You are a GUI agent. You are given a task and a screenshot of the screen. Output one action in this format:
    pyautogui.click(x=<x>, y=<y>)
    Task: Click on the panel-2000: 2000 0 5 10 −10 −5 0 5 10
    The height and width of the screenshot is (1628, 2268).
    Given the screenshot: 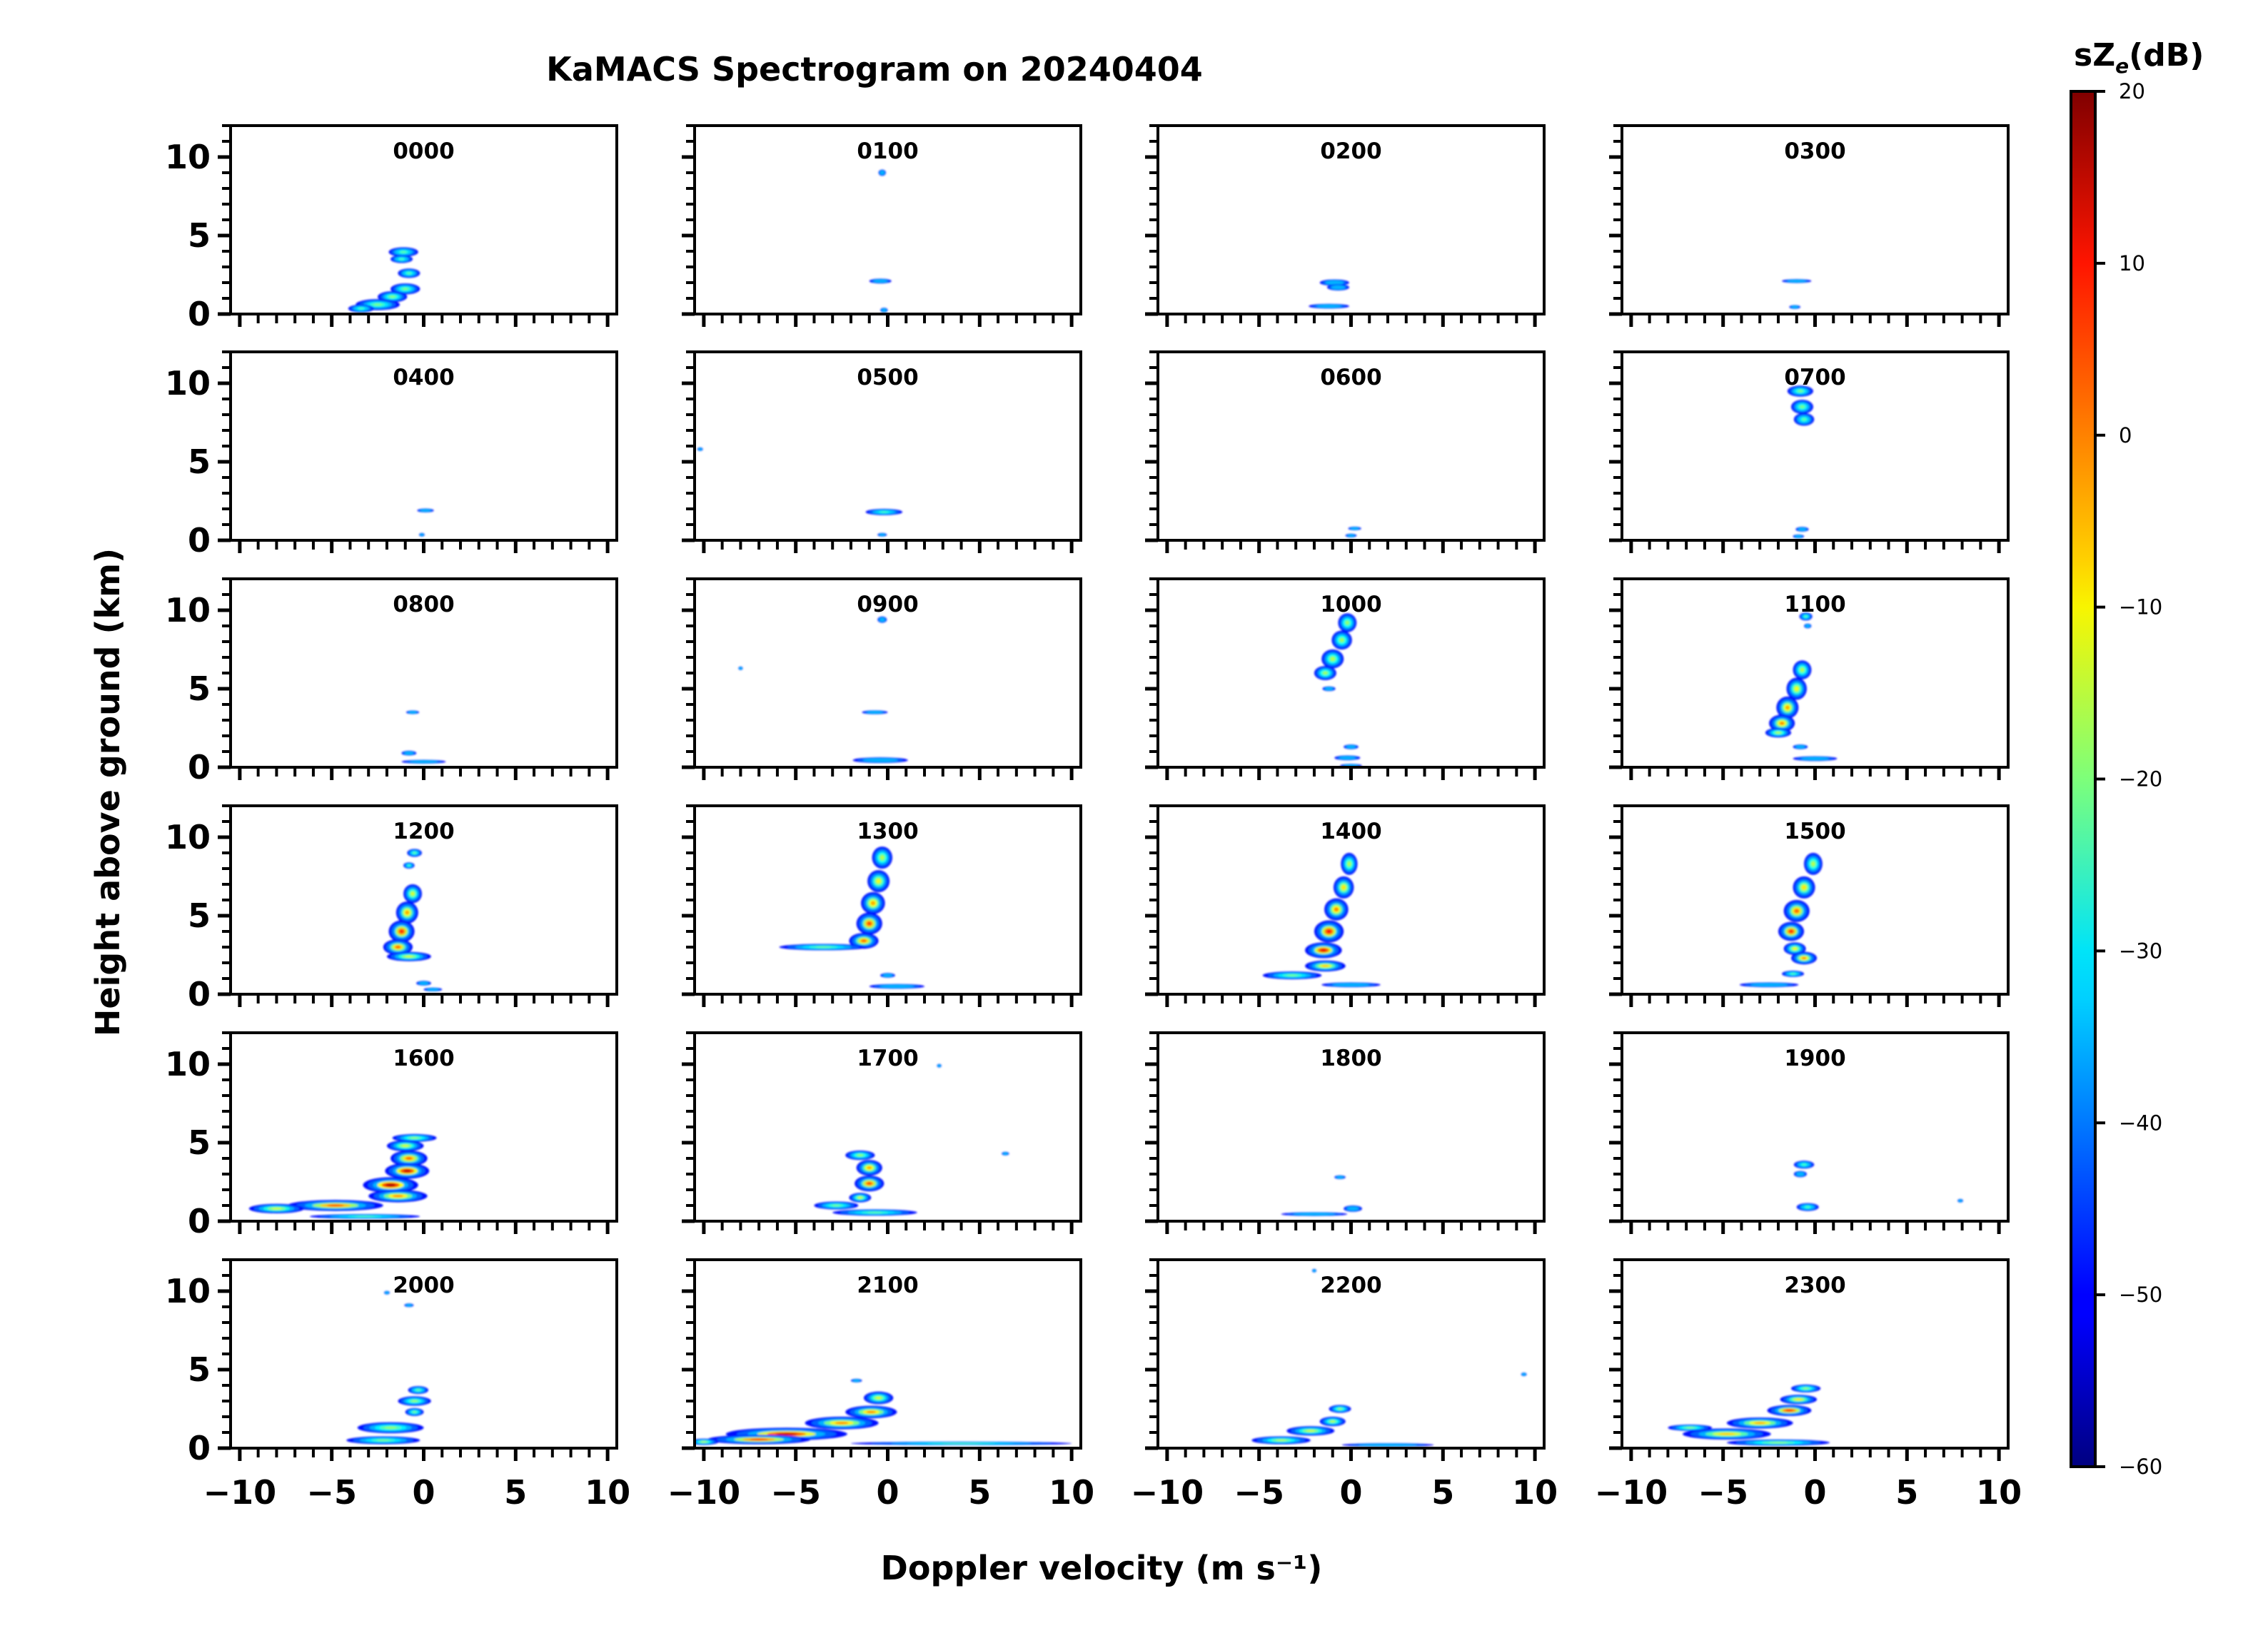 What is the action you would take?
    pyautogui.click(x=397, y=1385)
    